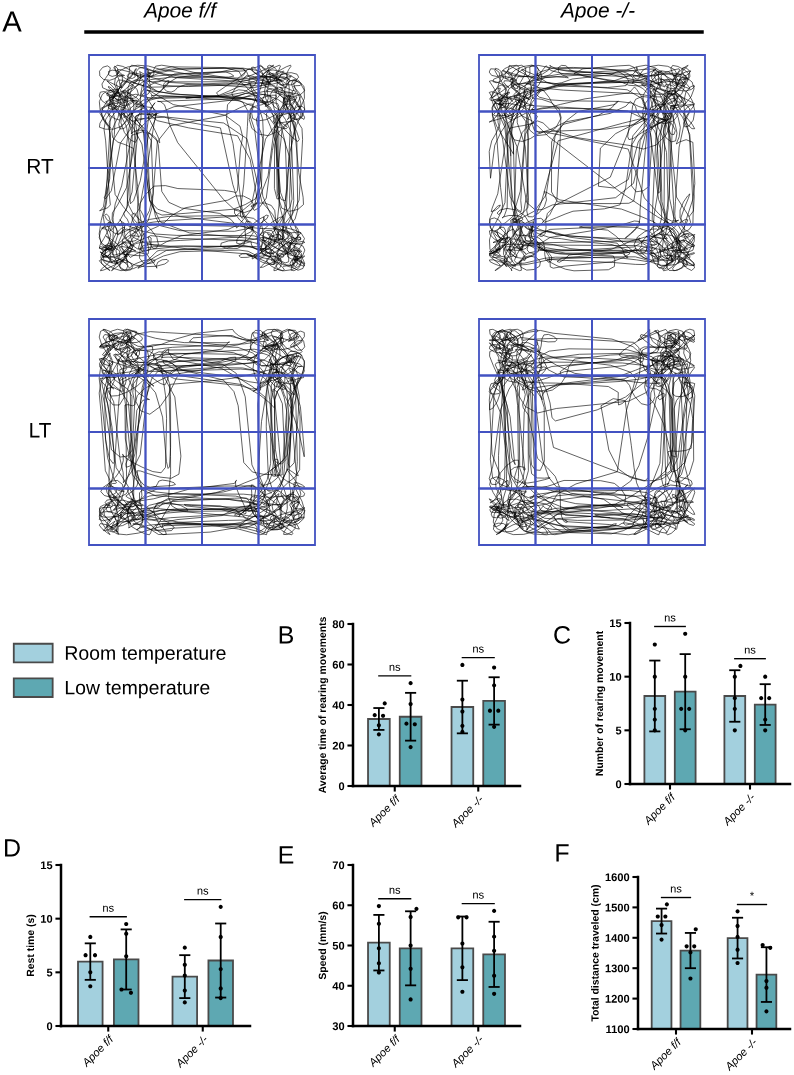 Image resolution: width=794 pixels, height=1075 pixels. I want to click on y-tick-label: 1400, so click(617, 938).